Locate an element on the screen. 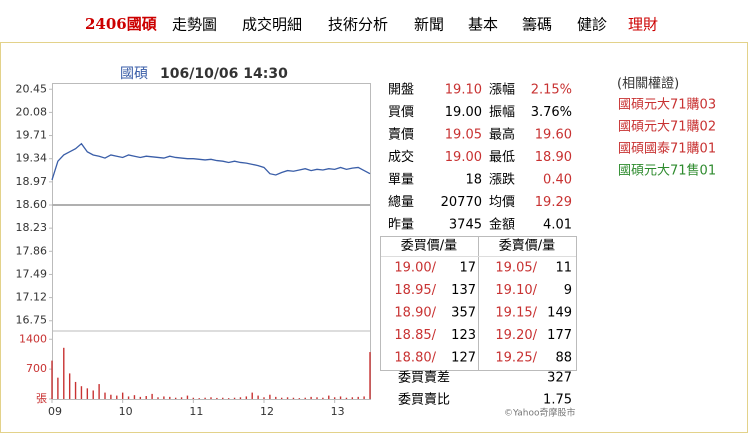 The height and width of the screenshot is (443, 750). nav-tab: 健診 is located at coordinates (592, 25).